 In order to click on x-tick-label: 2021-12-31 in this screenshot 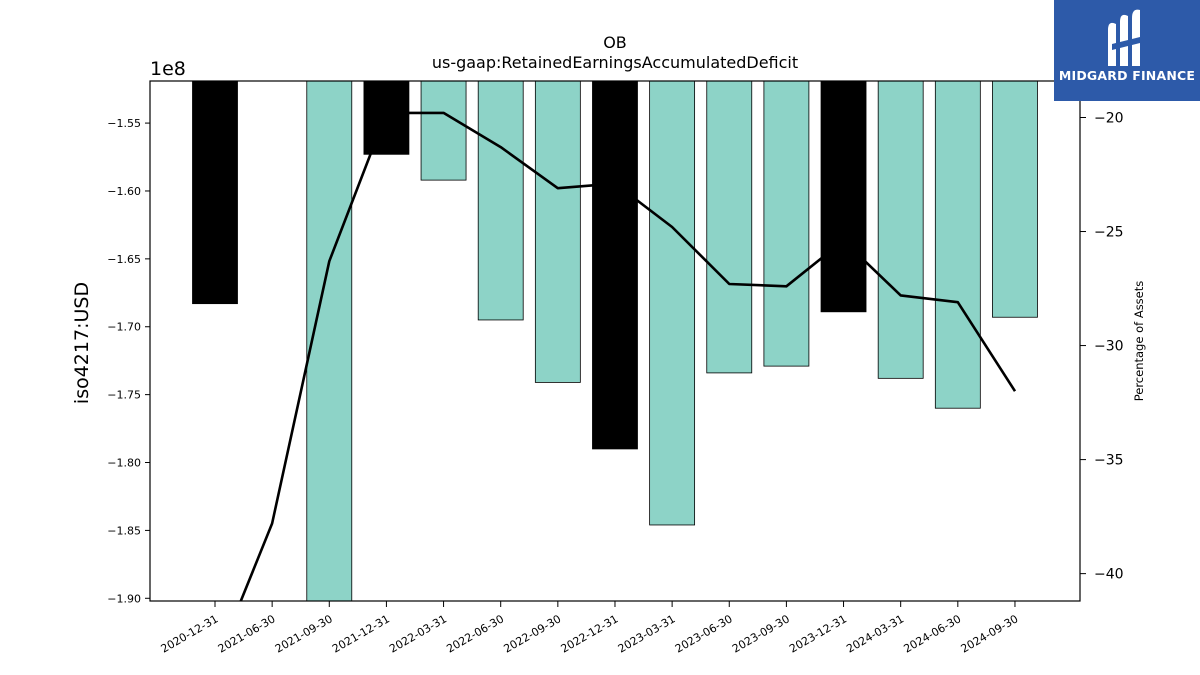, I will do `click(361, 633)`.